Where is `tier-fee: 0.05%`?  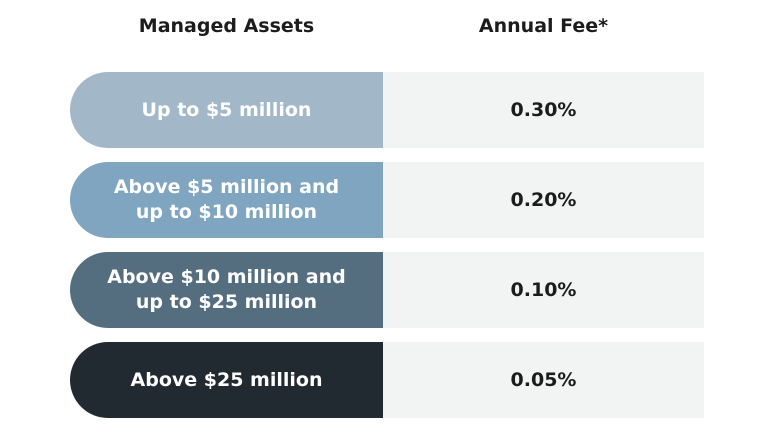
tier-fee: 0.05% is located at coordinates (543, 380).